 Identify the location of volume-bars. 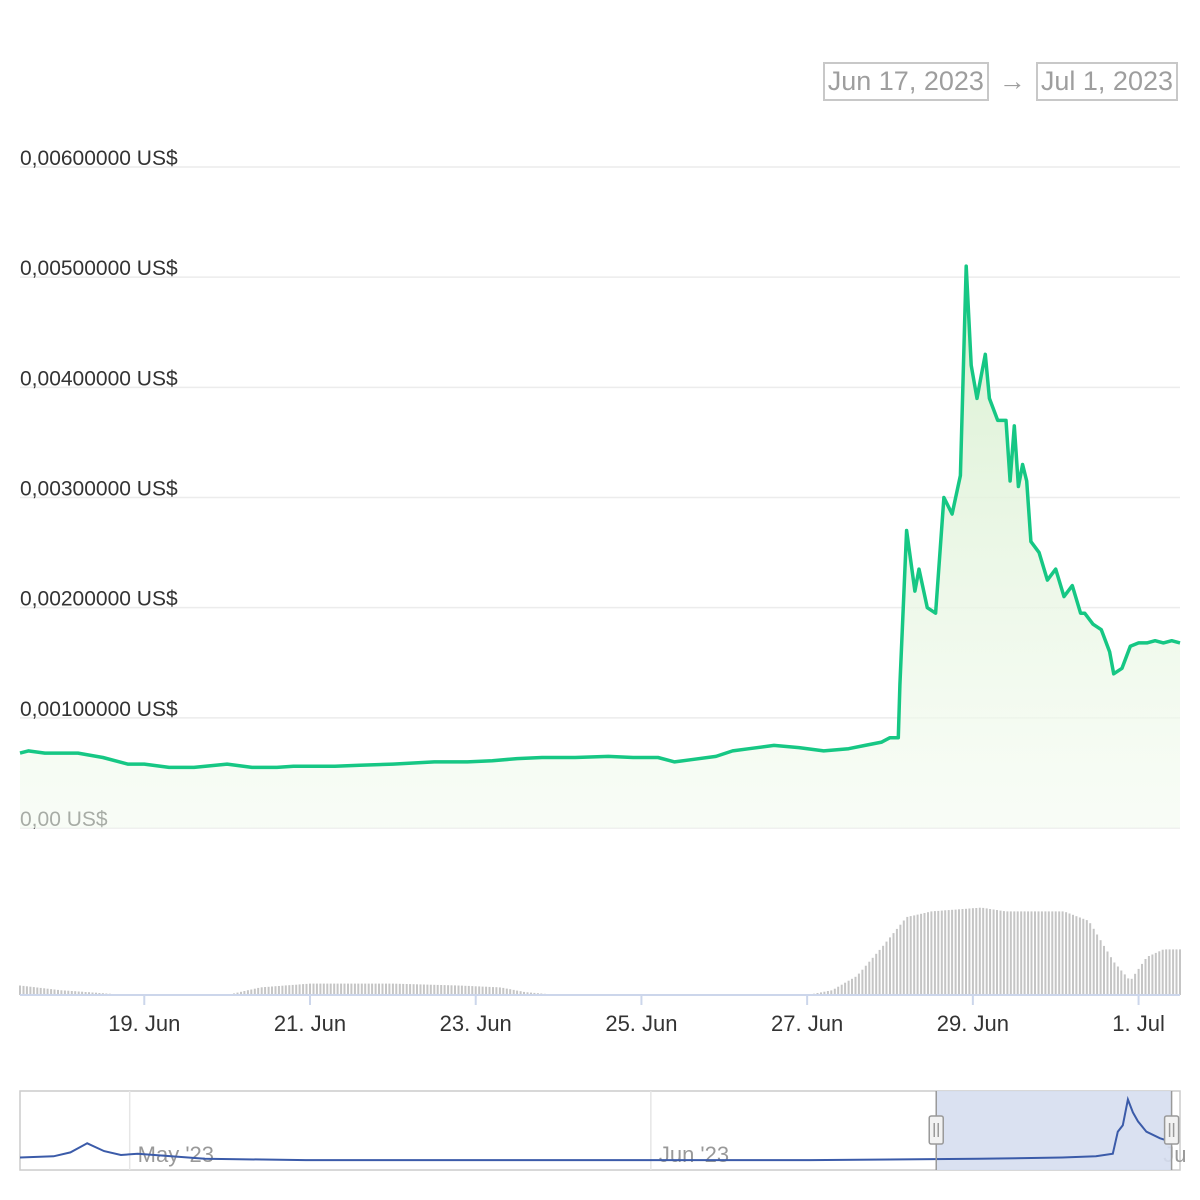
(600, 951).